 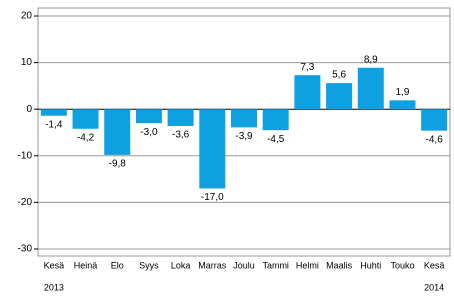 What do you see at coordinates (339, 265) in the screenshot?
I see `x-tick-label: Maalis` at bounding box center [339, 265].